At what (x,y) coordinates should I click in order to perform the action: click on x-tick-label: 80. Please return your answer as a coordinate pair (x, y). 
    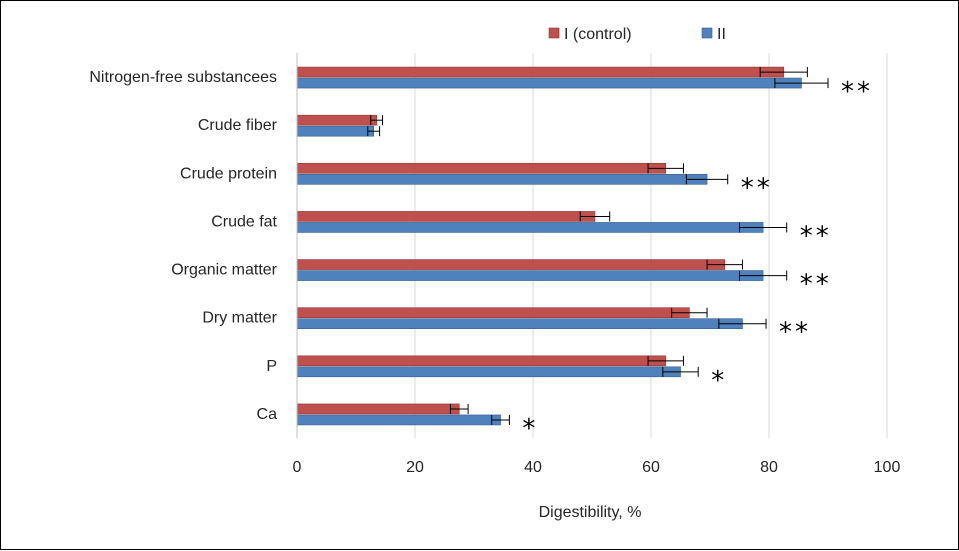
    Looking at the image, I should click on (769, 467).